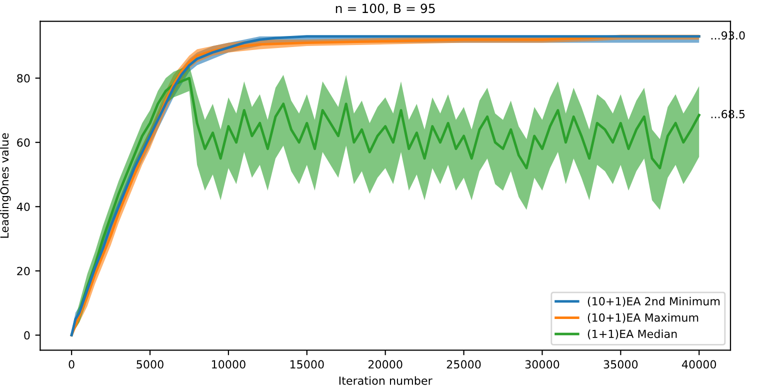  Describe the element at coordinates (23, 78) in the screenshot. I see `y-tick-label: 80` at that location.